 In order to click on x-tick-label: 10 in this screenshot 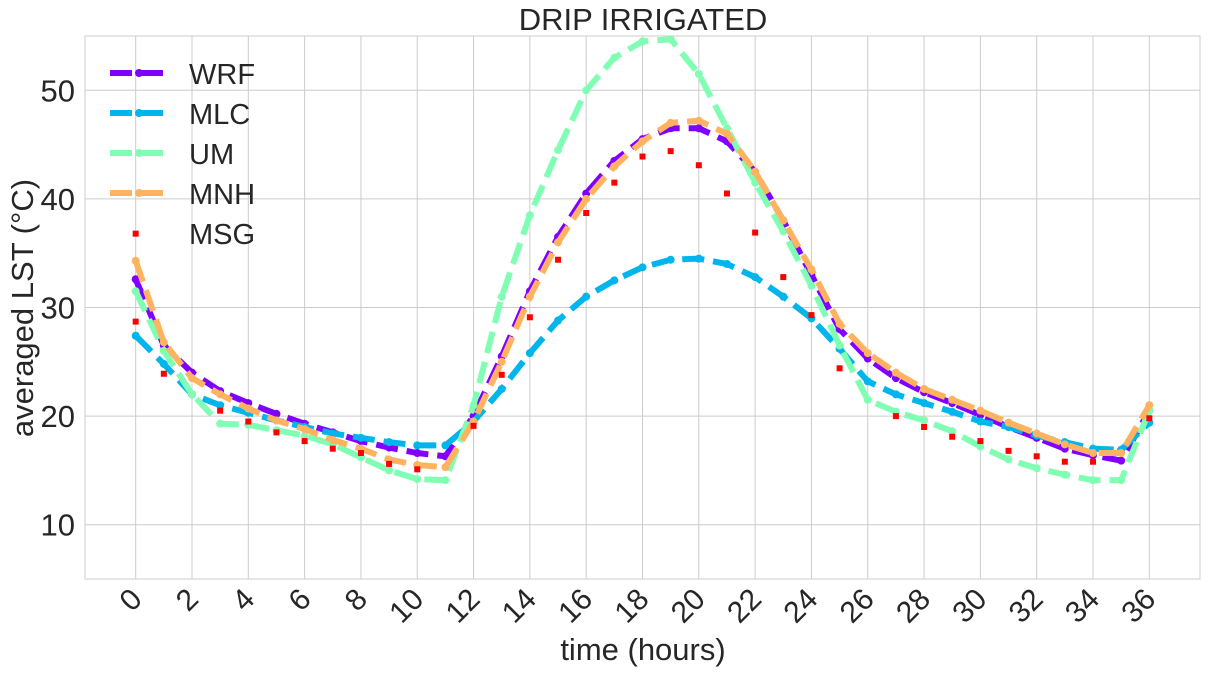, I will do `click(406, 606)`.